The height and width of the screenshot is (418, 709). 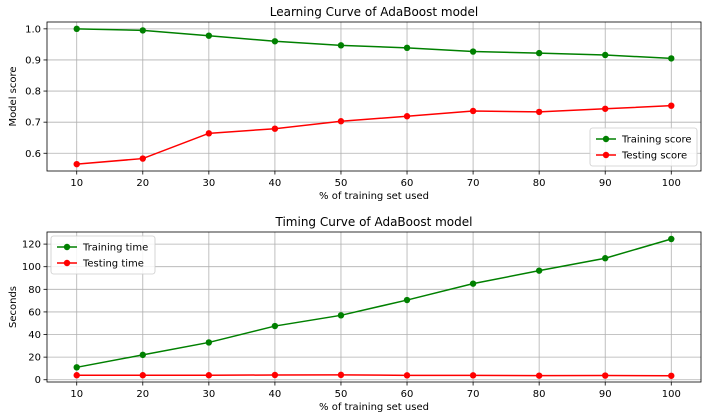 I want to click on y-tick-label: 0.6, so click(x=33, y=154).